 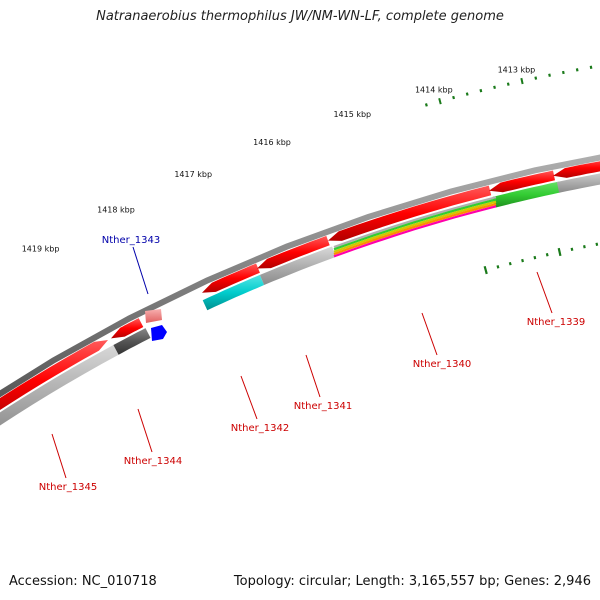 I want to click on gene-label: Nther_1345, so click(x=68, y=487).